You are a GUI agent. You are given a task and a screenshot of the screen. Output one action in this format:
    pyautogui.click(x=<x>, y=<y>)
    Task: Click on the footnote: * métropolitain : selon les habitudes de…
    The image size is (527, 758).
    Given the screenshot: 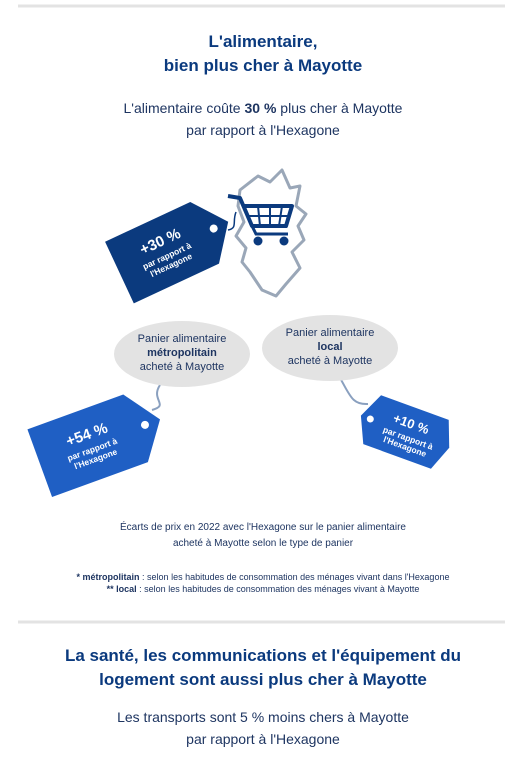 What is the action you would take?
    pyautogui.click(x=263, y=577)
    